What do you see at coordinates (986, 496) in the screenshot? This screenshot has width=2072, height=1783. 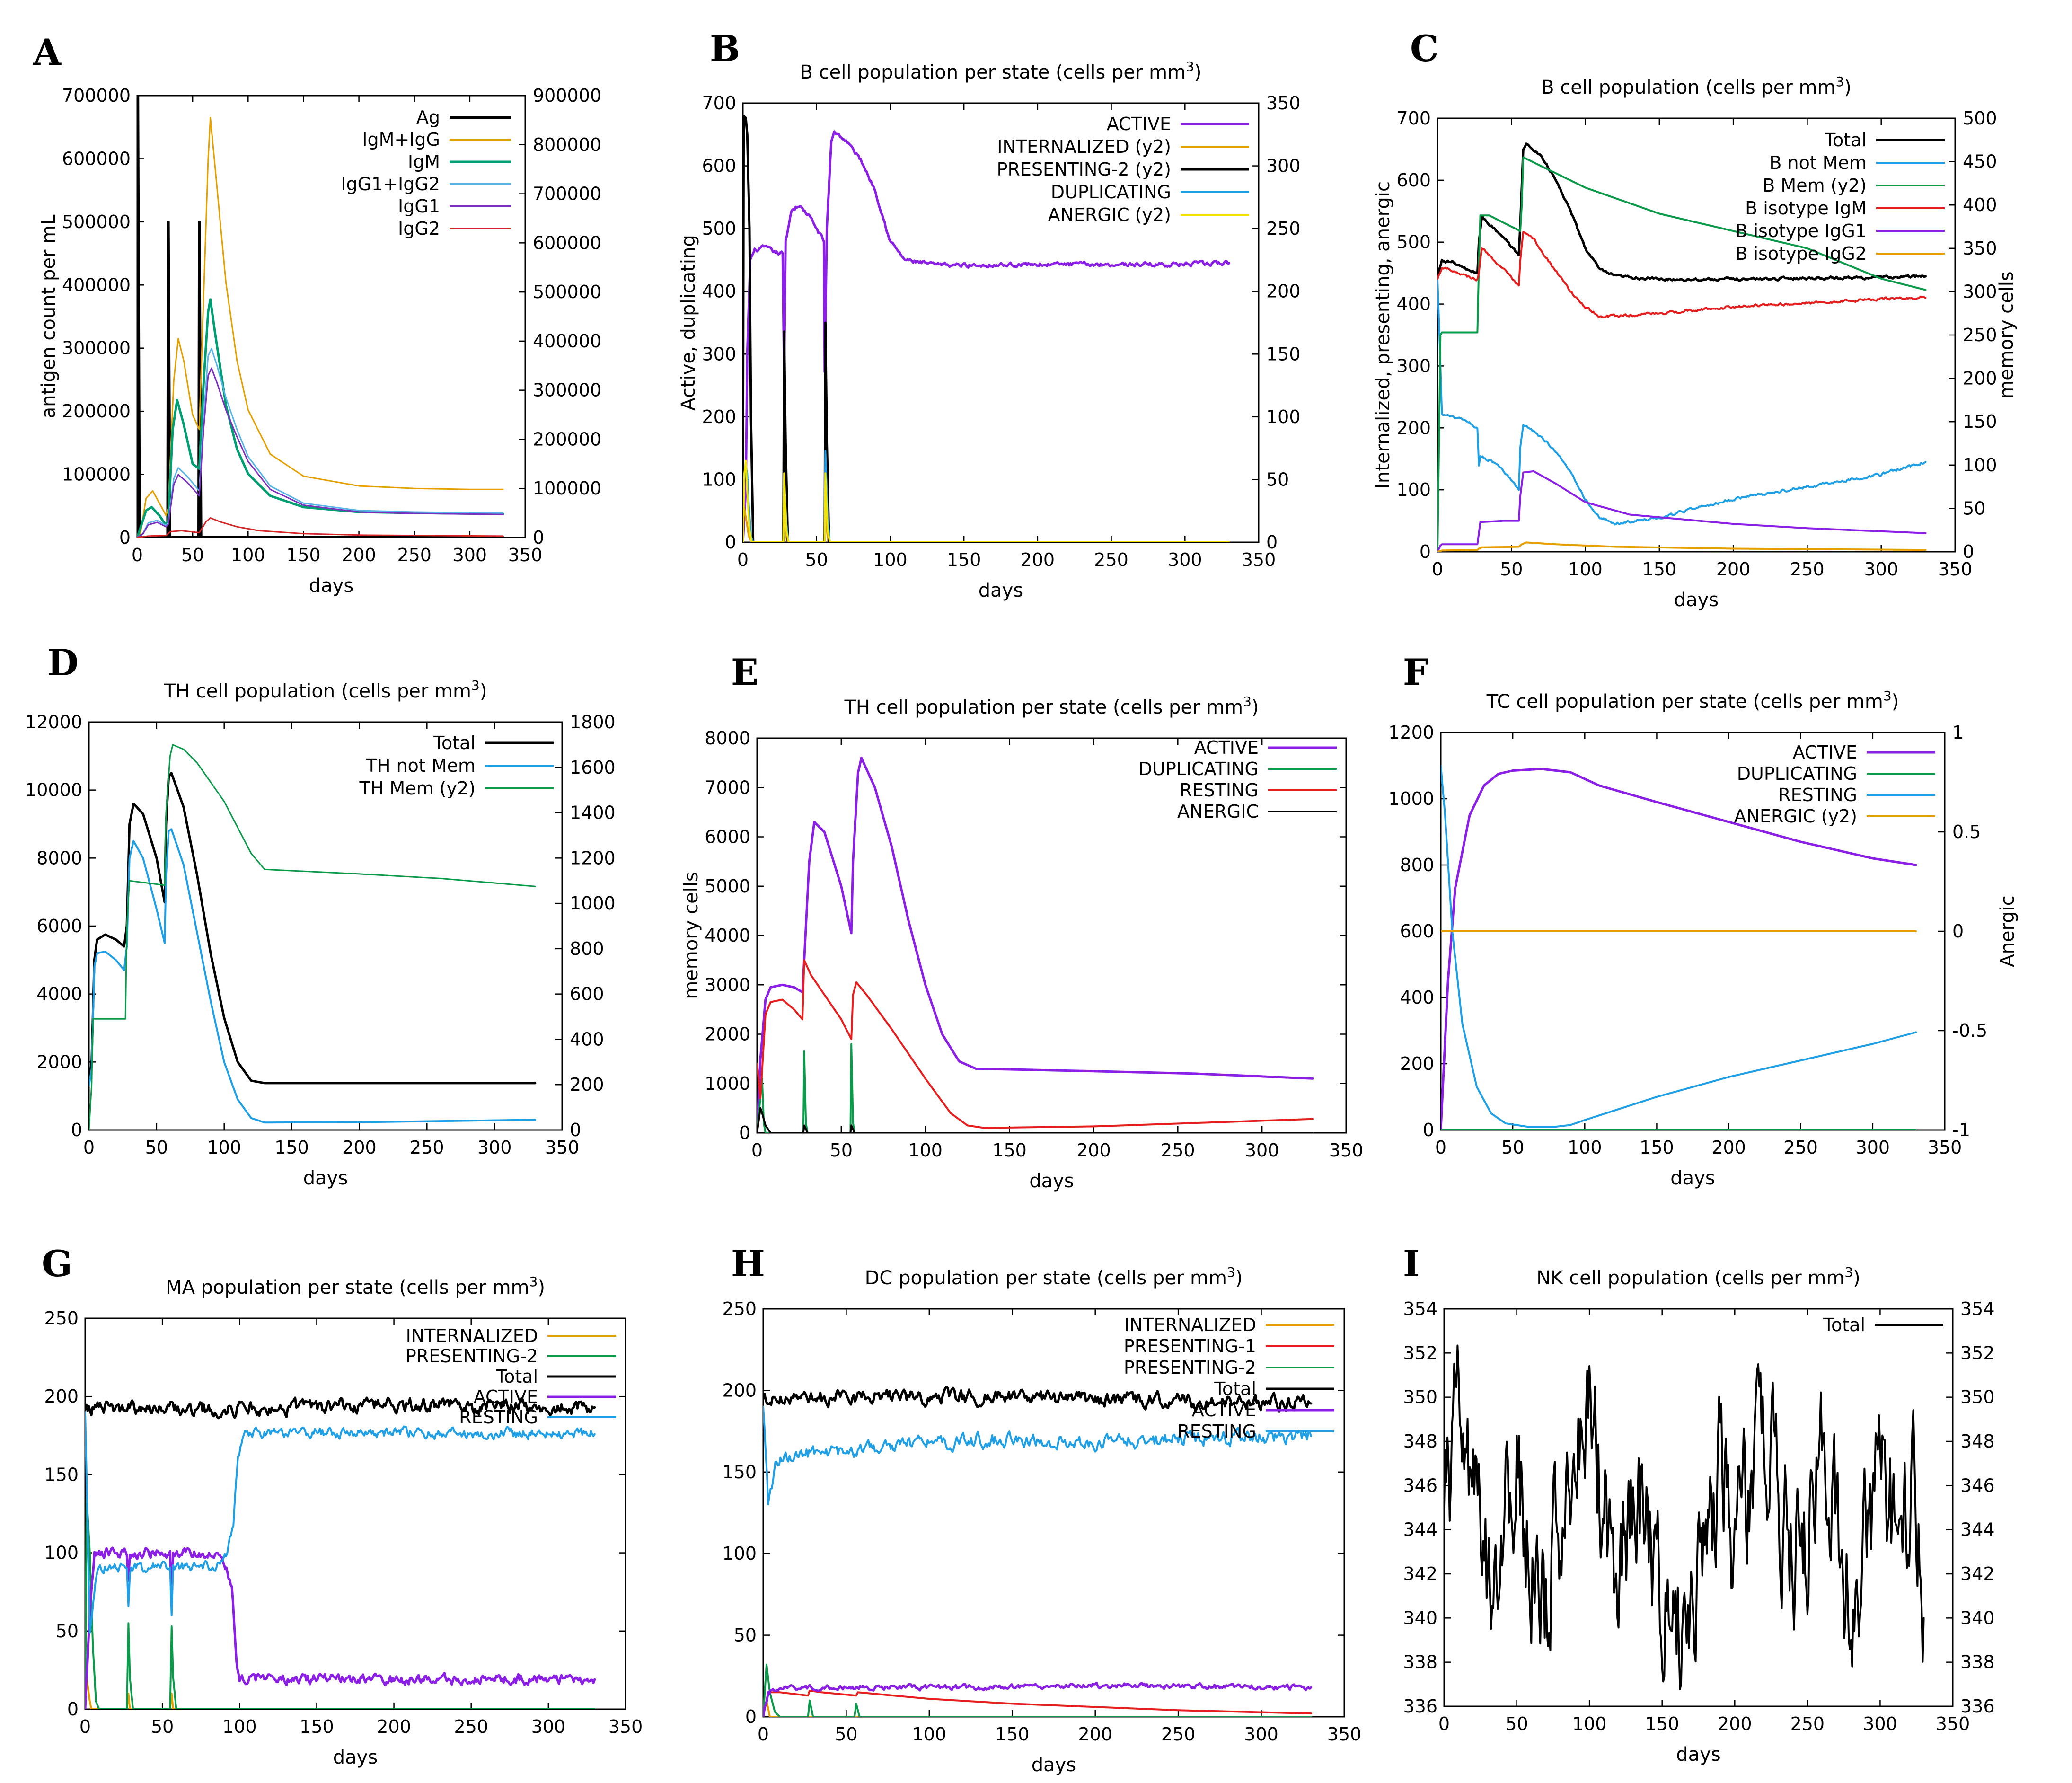 I see `series-line-duplicating` at bounding box center [986, 496].